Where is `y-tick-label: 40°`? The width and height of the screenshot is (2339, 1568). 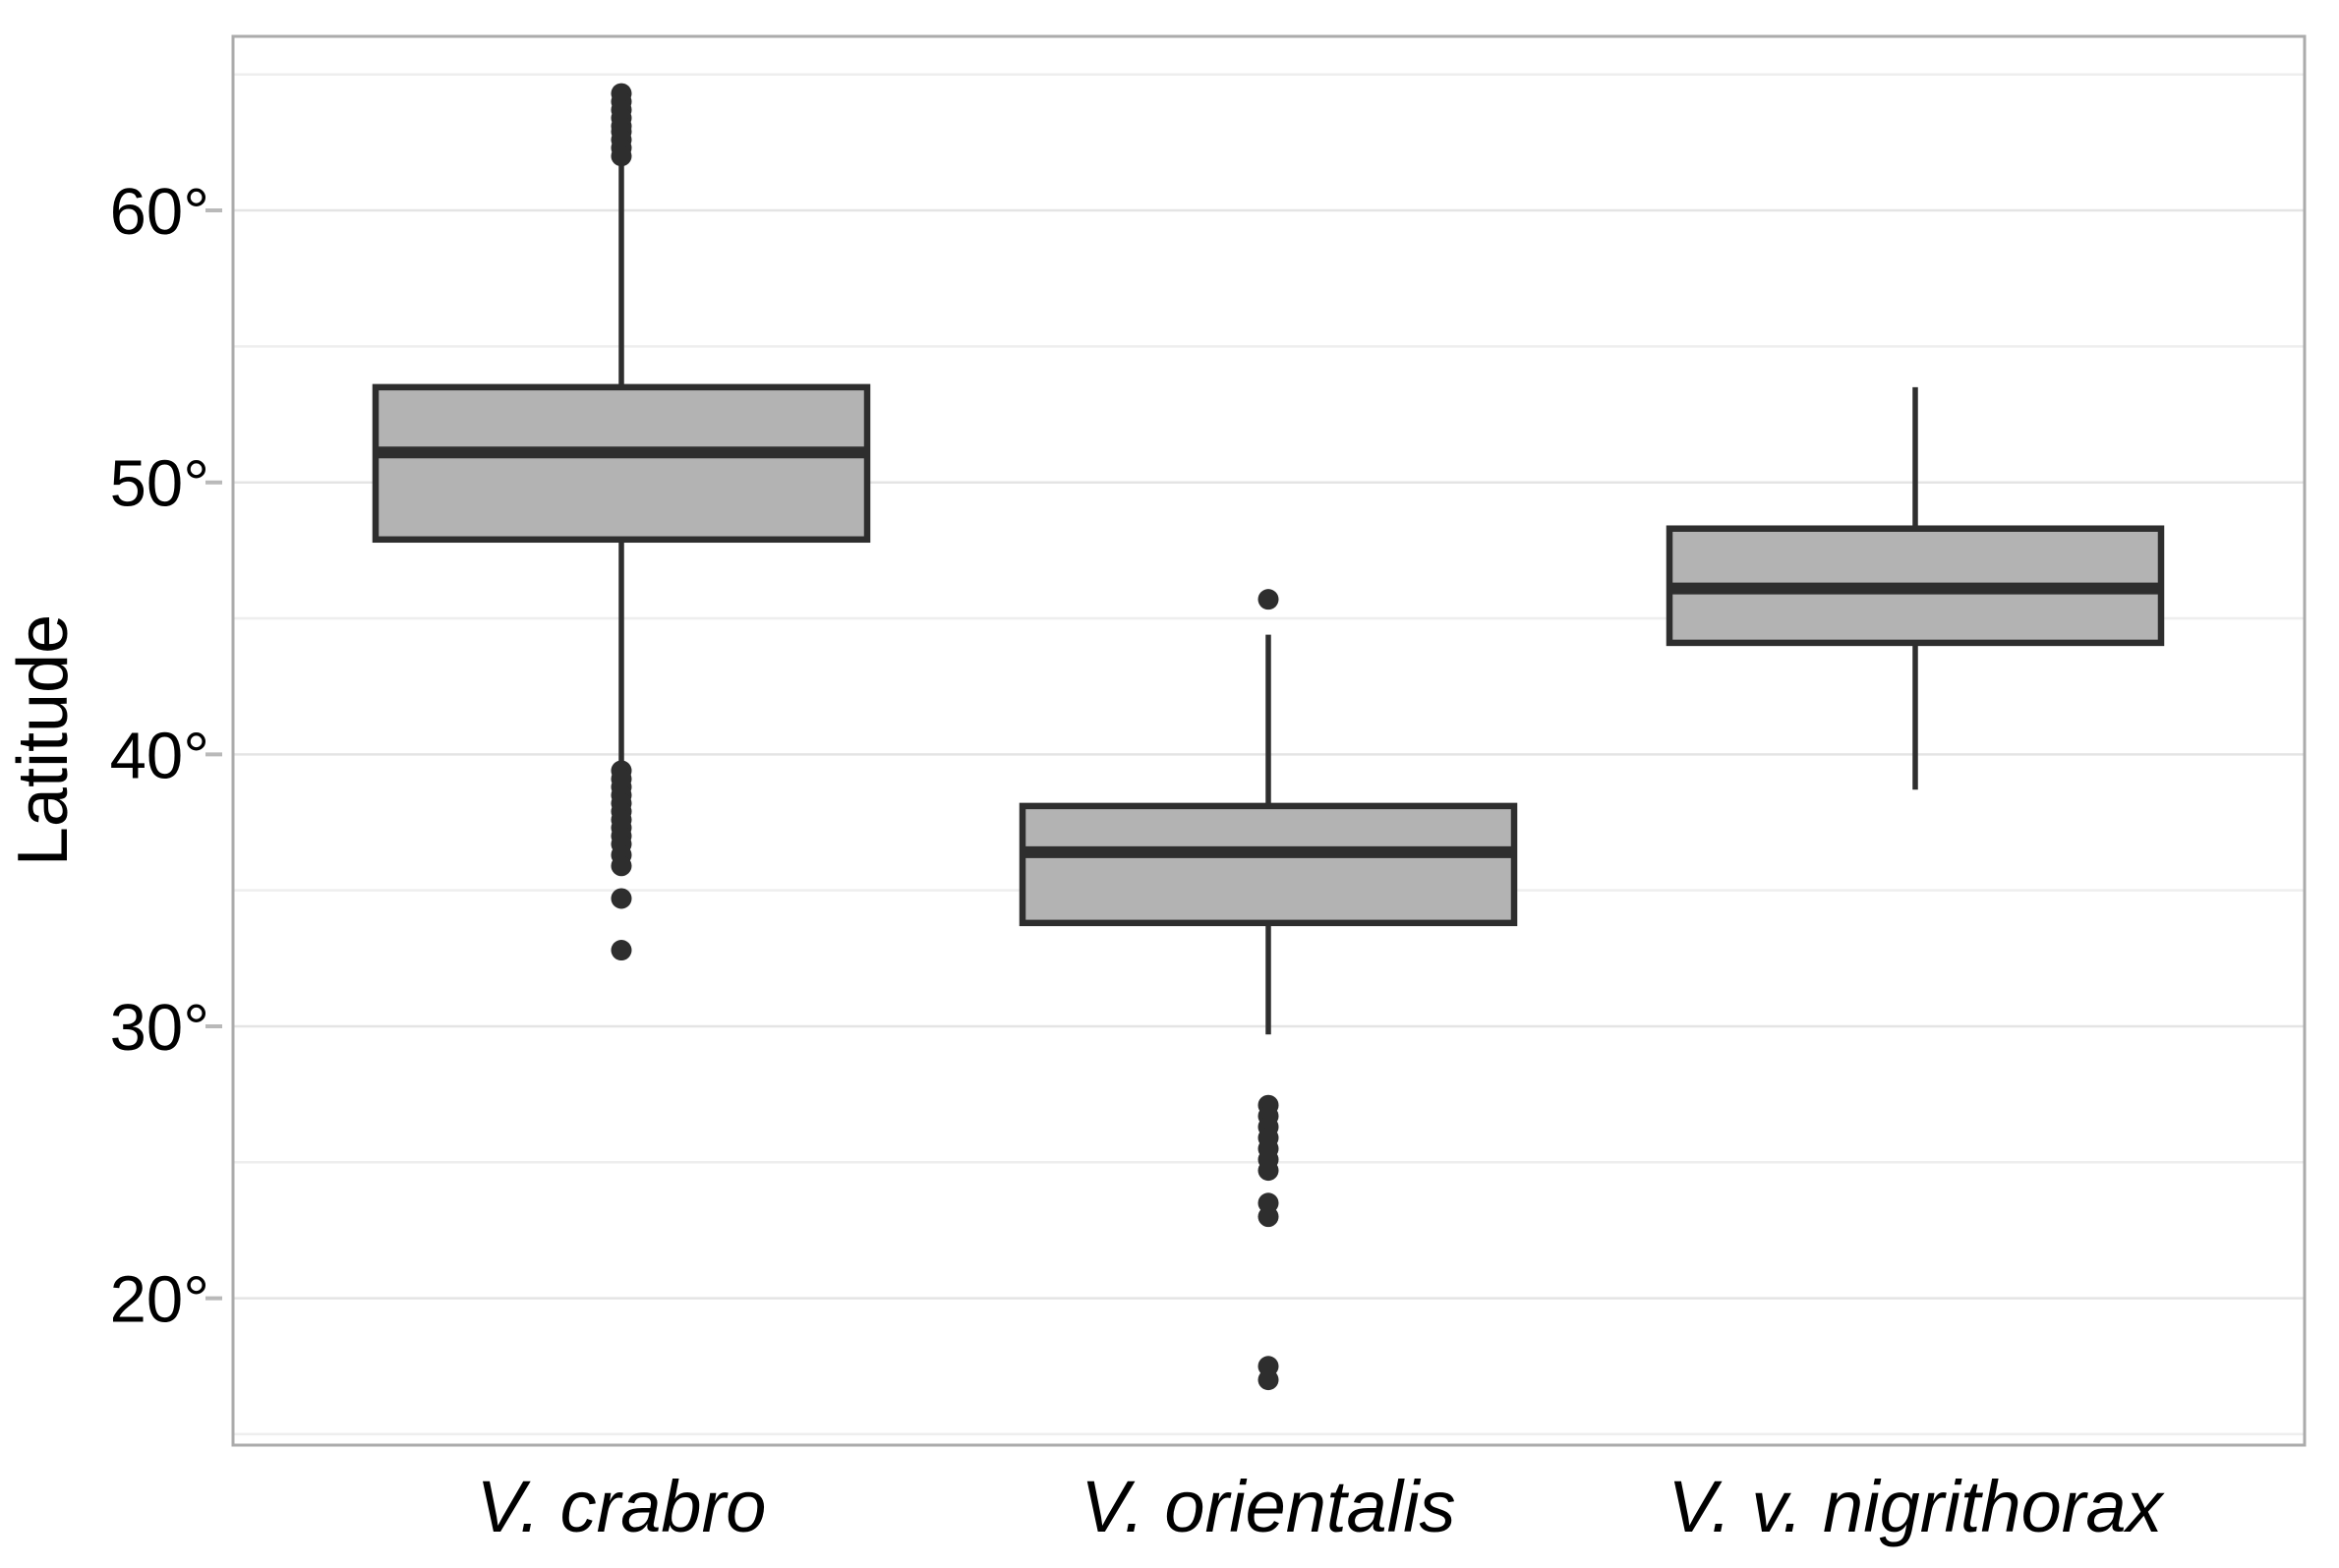
y-tick-label: 40° is located at coordinates (159, 755).